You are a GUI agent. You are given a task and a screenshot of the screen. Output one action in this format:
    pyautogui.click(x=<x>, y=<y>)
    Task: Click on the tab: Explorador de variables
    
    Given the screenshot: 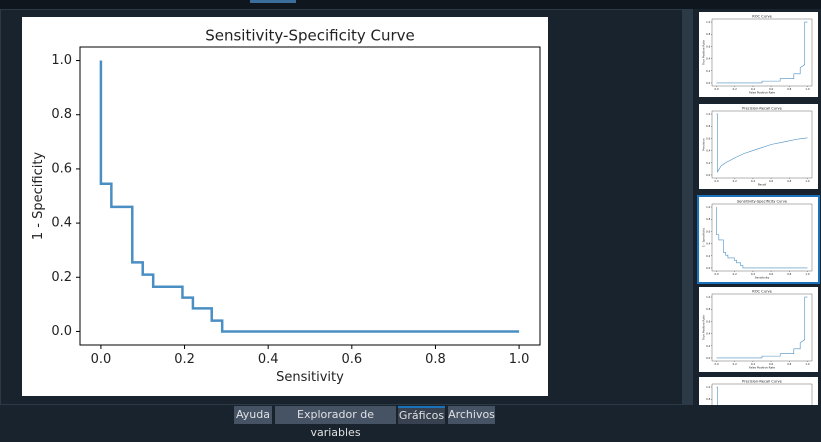 What is the action you would take?
    pyautogui.click(x=335, y=422)
    